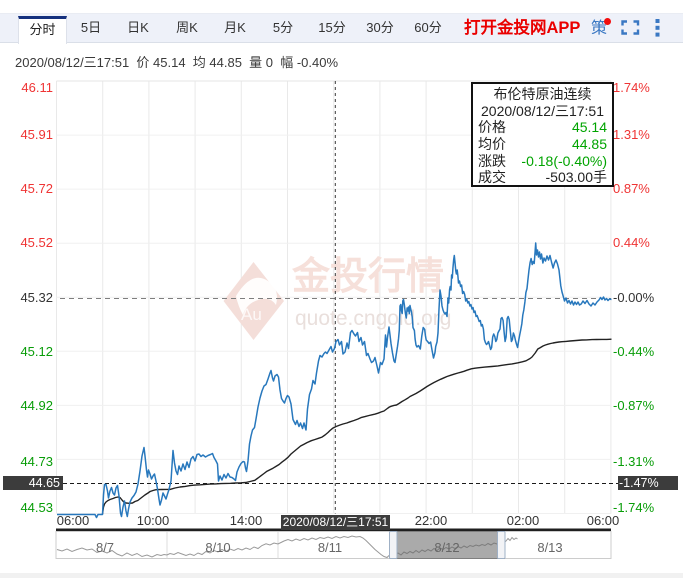 The height and width of the screenshot is (578, 683). Describe the element at coordinates (367, 276) in the screenshot. I see `svg-text: 金投行情` at that location.